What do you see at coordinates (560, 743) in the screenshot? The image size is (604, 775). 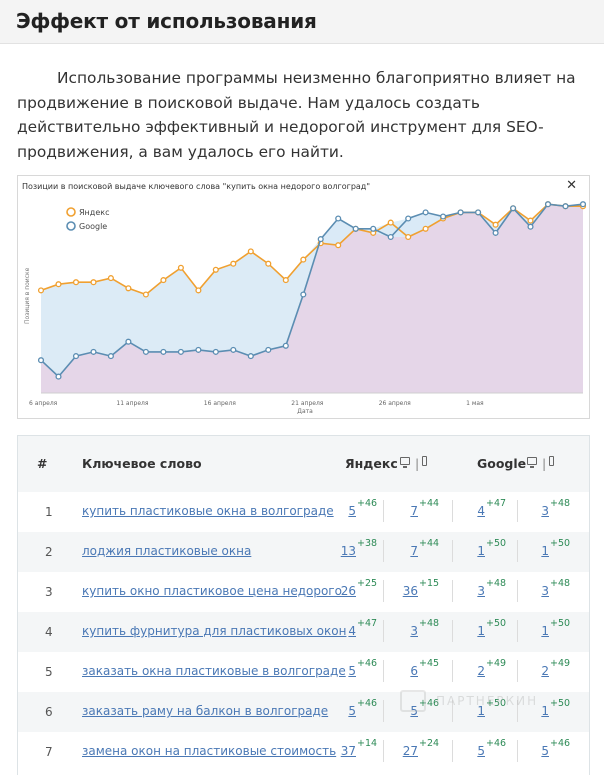 I see `google-mobile-change: +46` at bounding box center [560, 743].